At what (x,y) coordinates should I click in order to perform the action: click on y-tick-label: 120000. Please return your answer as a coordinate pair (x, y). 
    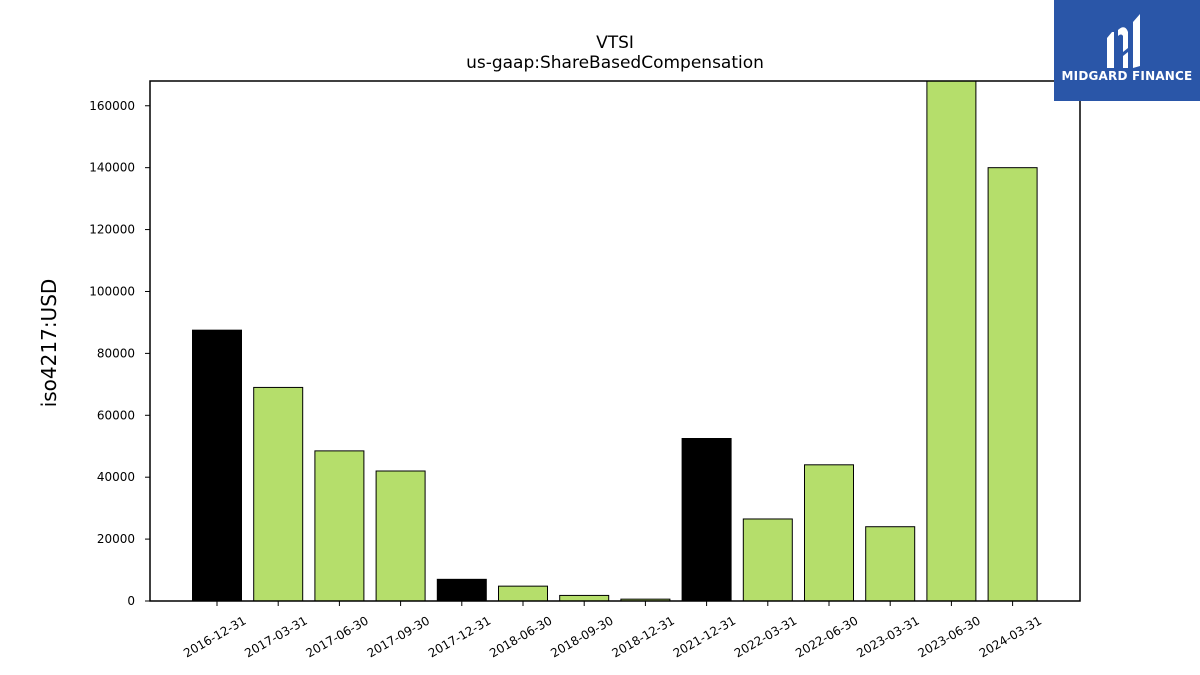
    Looking at the image, I should click on (112, 230).